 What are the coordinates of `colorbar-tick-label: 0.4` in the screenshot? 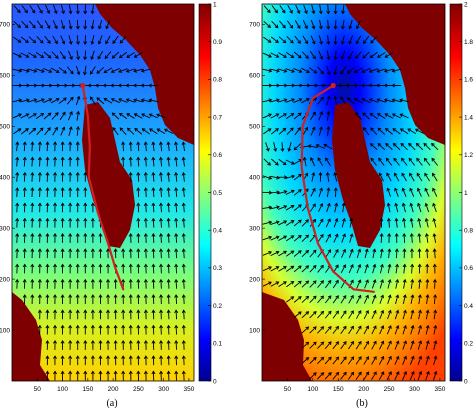 It's located at (217, 231).